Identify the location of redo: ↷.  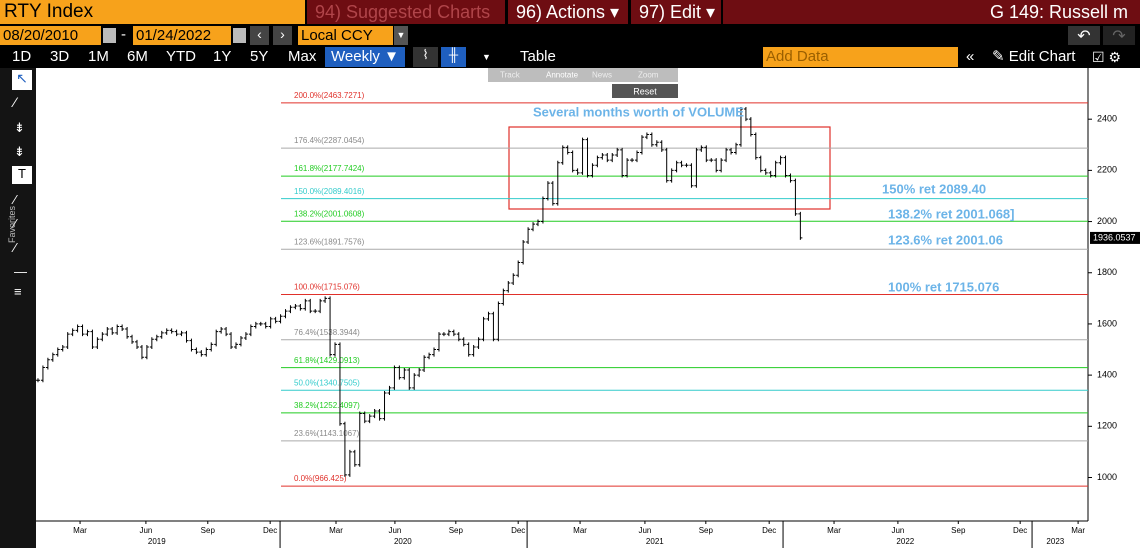
(1119, 35).